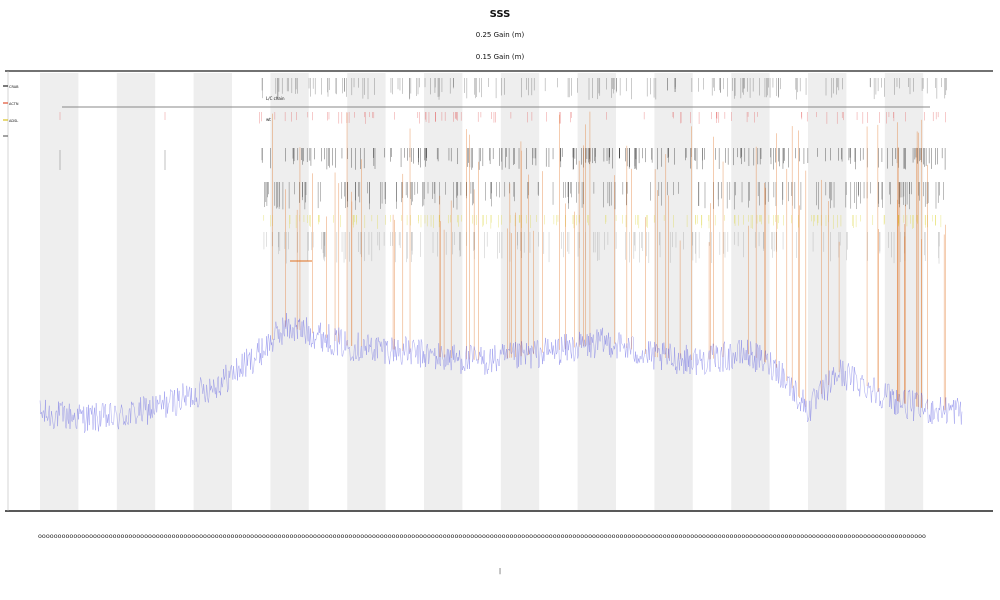 Image resolution: width=1000 pixels, height=600 pixels. I want to click on legend-item-actn: ACTN, so click(11, 104).